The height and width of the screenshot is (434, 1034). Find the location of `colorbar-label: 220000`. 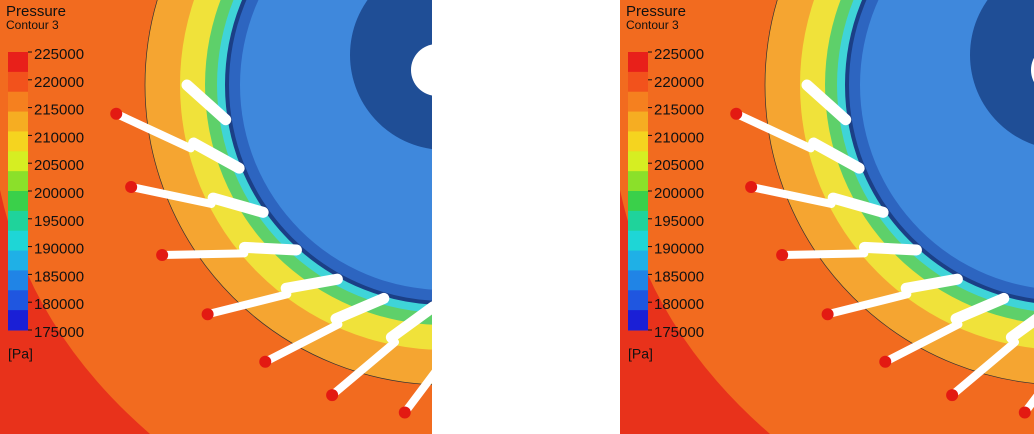

colorbar-label: 220000 is located at coordinates (59, 82).